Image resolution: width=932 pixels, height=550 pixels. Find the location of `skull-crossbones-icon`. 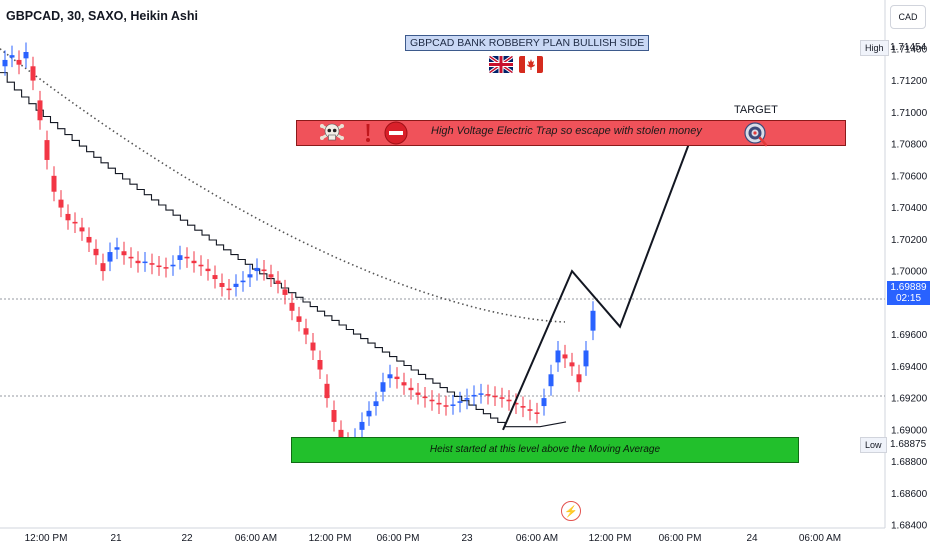

skull-crossbones-icon is located at coordinates (332, 132).